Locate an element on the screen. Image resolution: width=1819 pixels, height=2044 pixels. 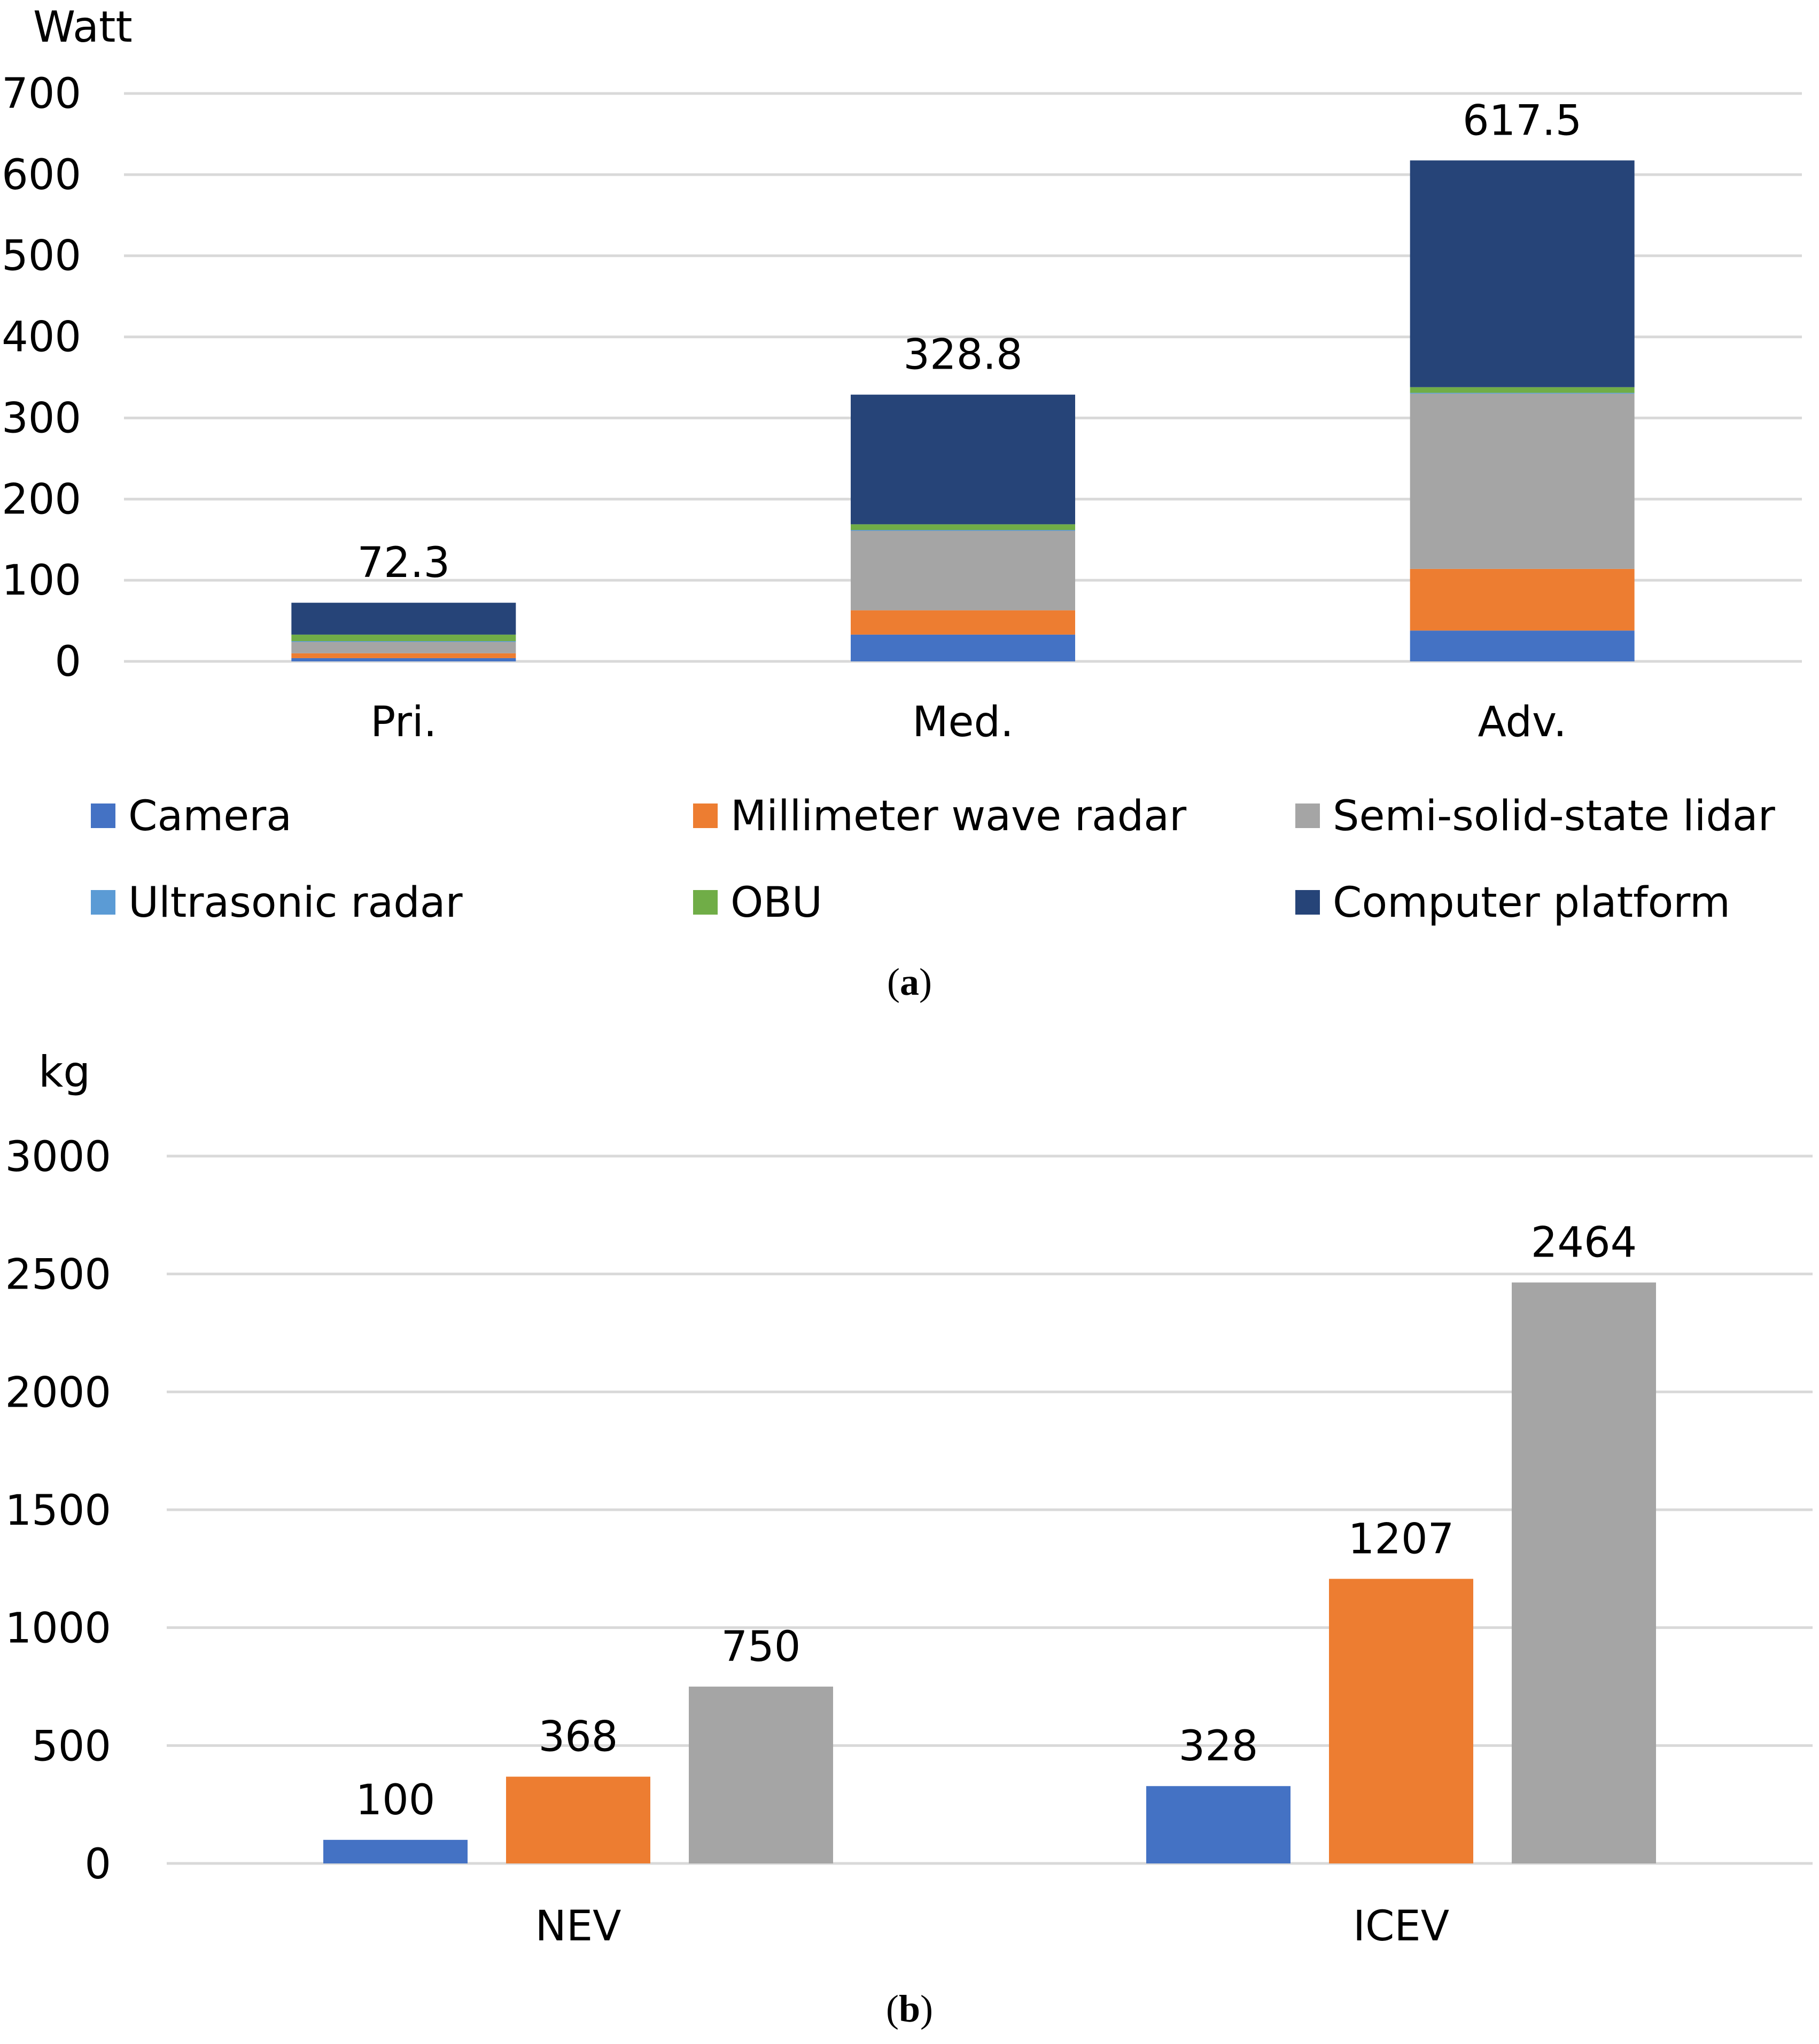
legend-label: Ultrasonic radar is located at coordinates (295, 903).